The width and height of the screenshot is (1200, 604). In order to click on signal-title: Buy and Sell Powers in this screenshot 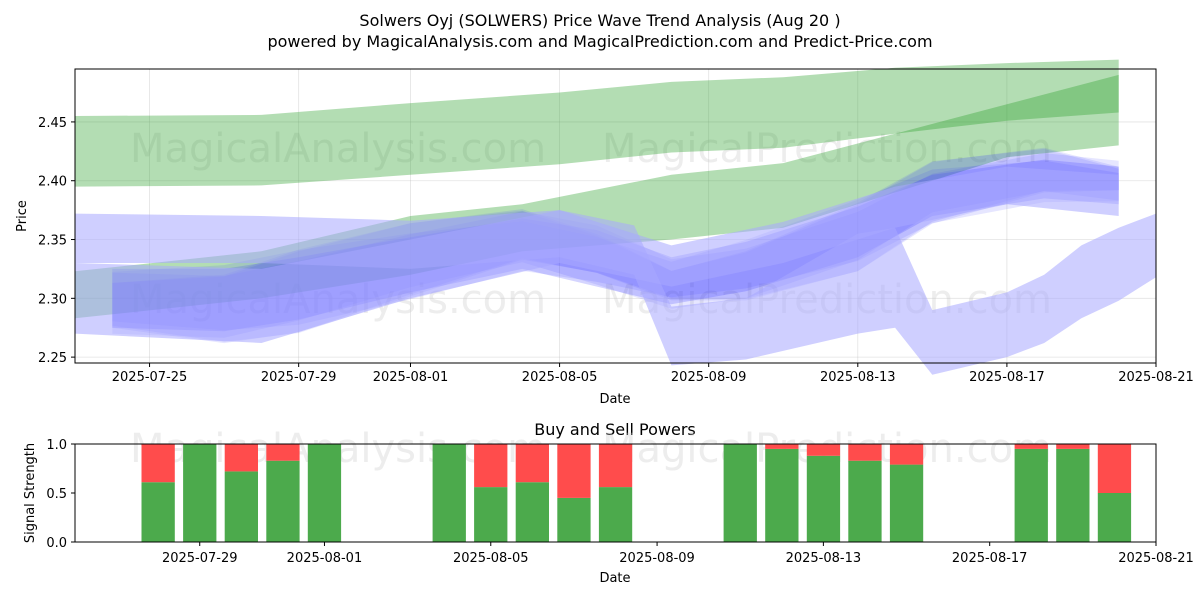, I will do `click(615, 429)`.